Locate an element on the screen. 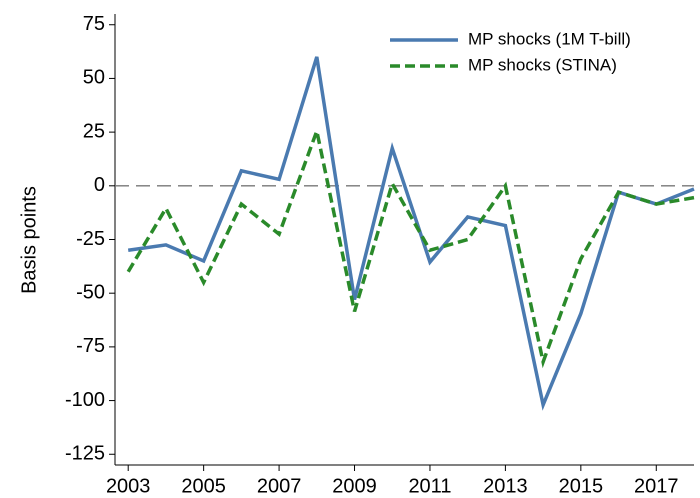  y-tick-label: -25 is located at coordinates (90, 239).